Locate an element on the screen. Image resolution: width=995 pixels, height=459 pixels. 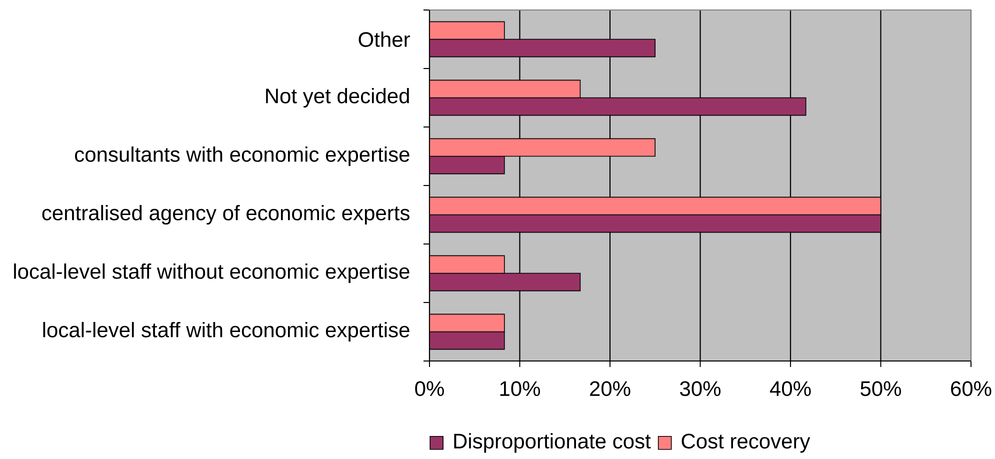
x-tick-label: 50% is located at coordinates (881, 388).